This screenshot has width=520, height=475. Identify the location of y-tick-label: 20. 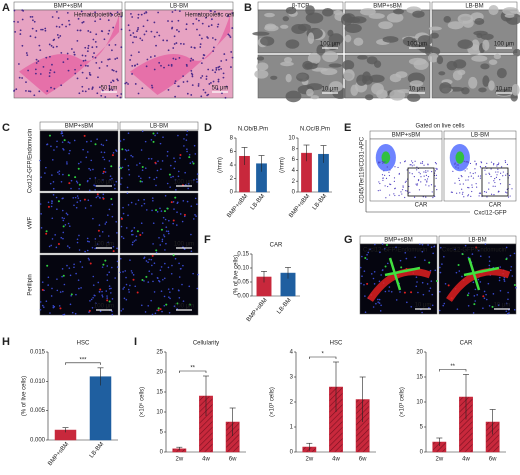
(419, 353).